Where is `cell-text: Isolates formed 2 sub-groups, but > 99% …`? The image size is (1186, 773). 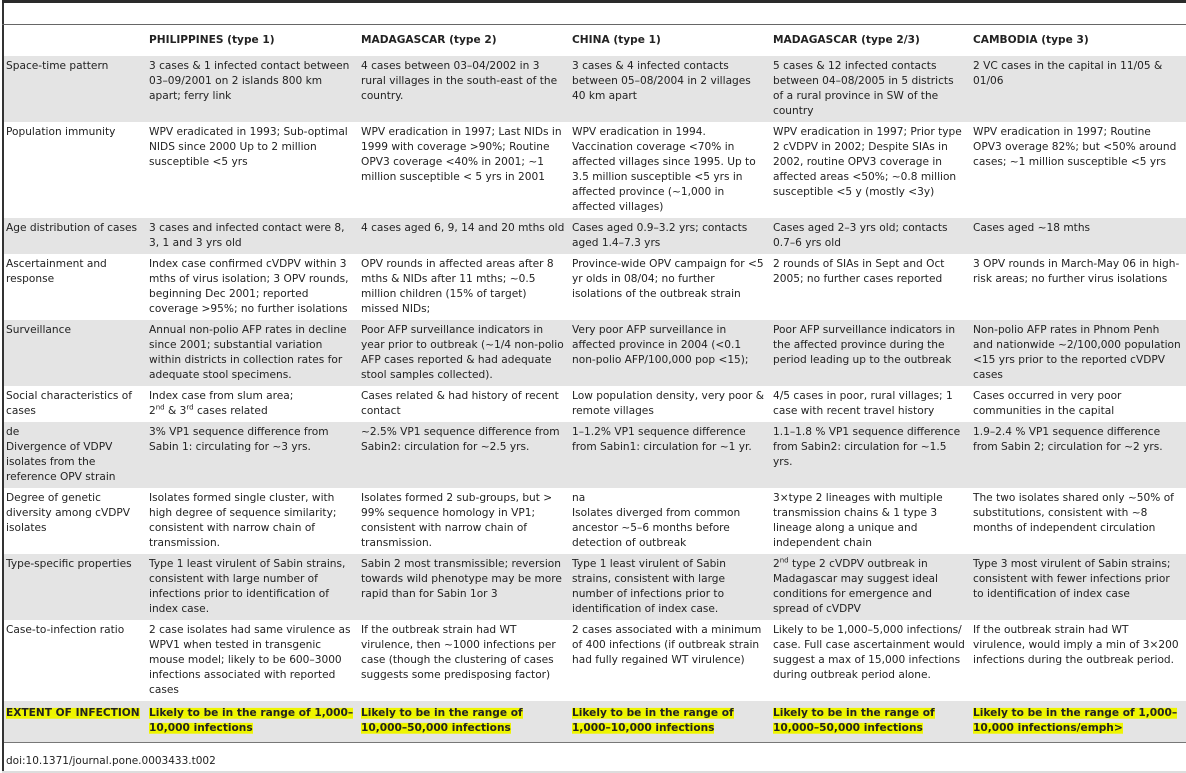 cell-text: Isolates formed 2 sub-groups, but > 99% … is located at coordinates (457, 520).